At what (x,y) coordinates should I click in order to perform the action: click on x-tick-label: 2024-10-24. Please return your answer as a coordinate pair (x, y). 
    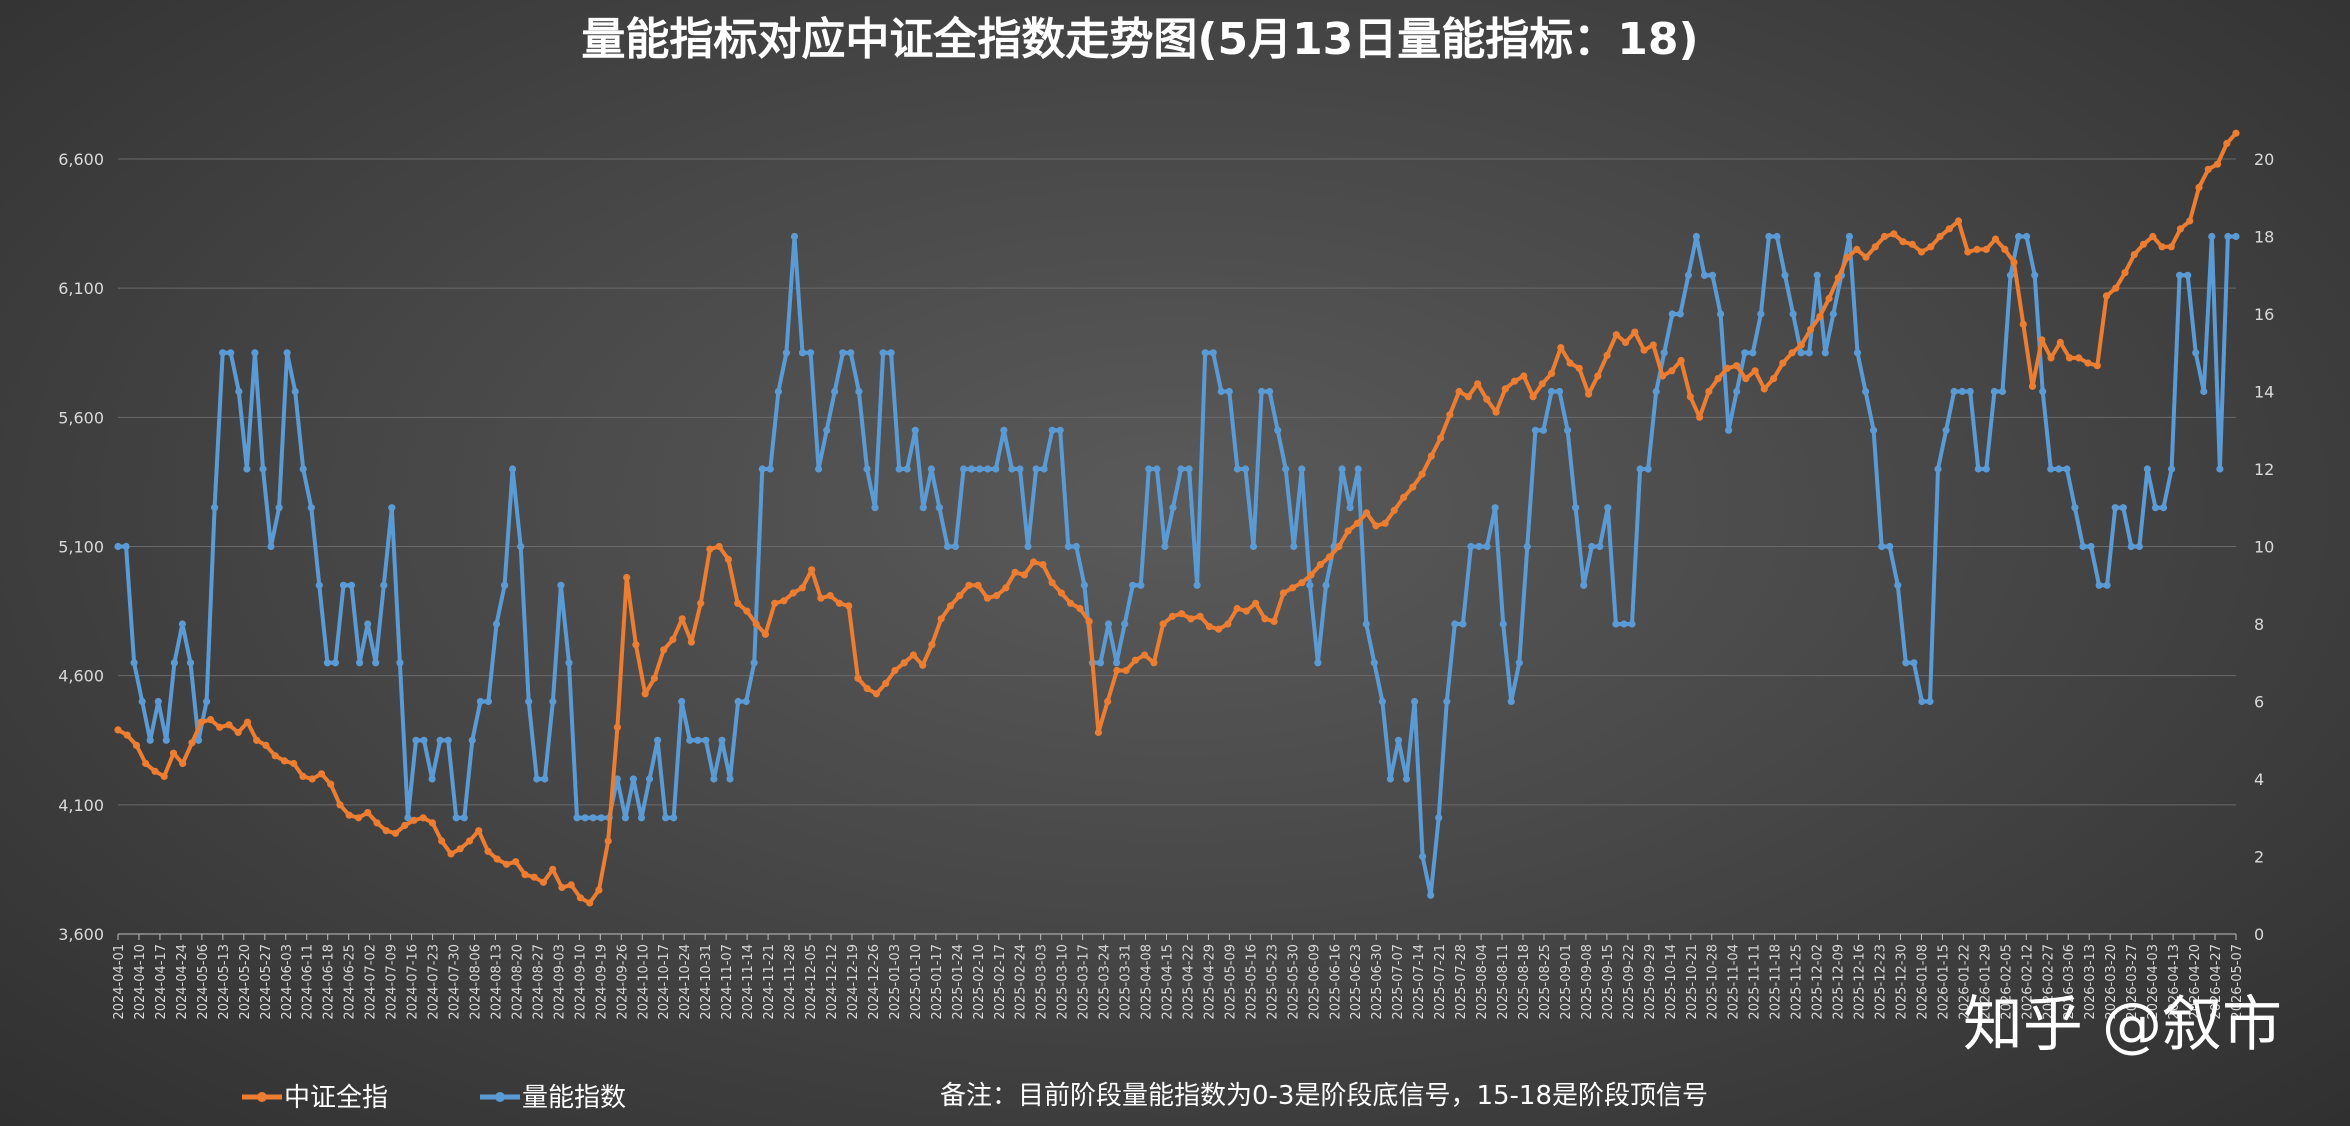
    Looking at the image, I should click on (685, 982).